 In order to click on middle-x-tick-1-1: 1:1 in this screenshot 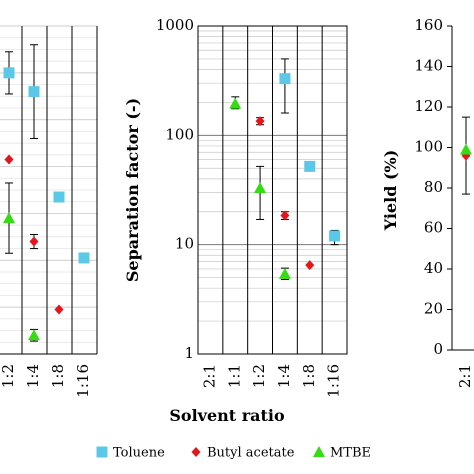, I will do `click(234, 376)`.